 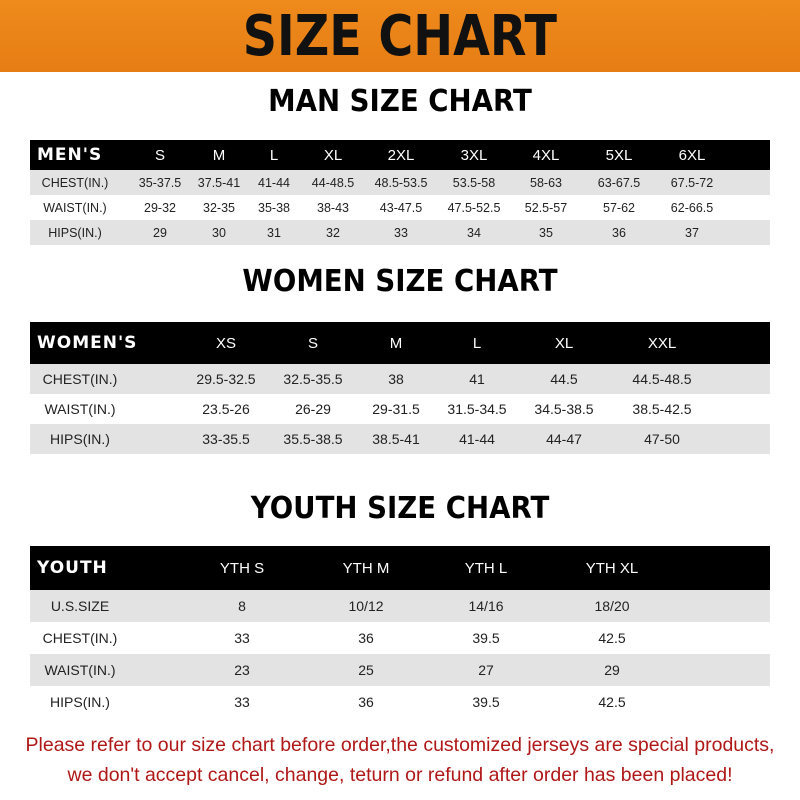 What do you see at coordinates (546, 155) in the screenshot?
I see `size-header-cell: 4XL` at bounding box center [546, 155].